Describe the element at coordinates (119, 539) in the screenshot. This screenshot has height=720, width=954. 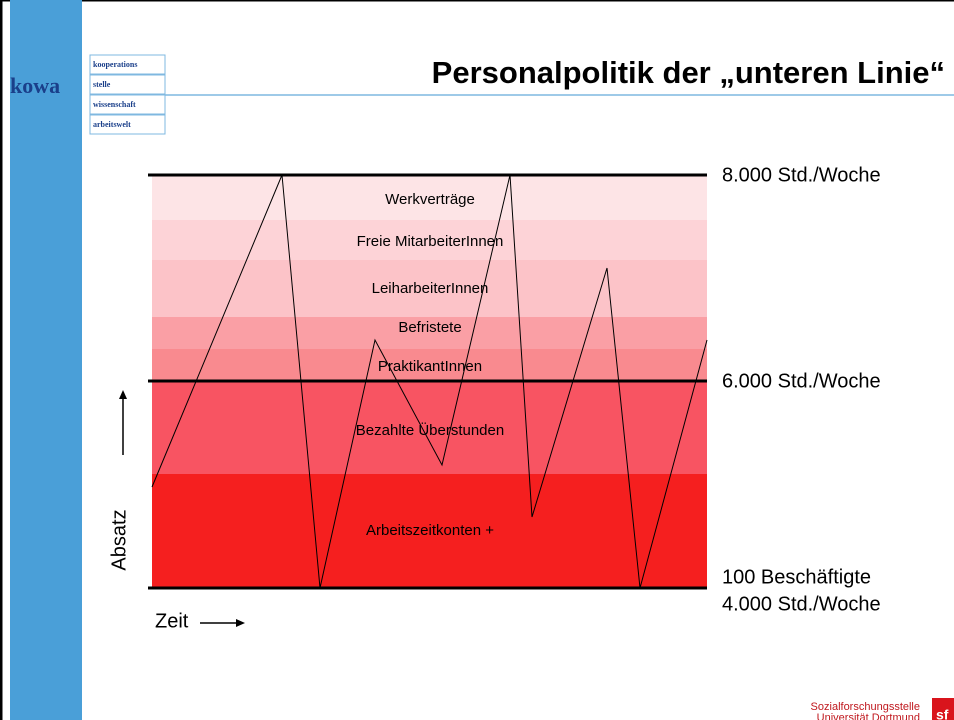
I see `y-axis-label: Absatz` at that location.